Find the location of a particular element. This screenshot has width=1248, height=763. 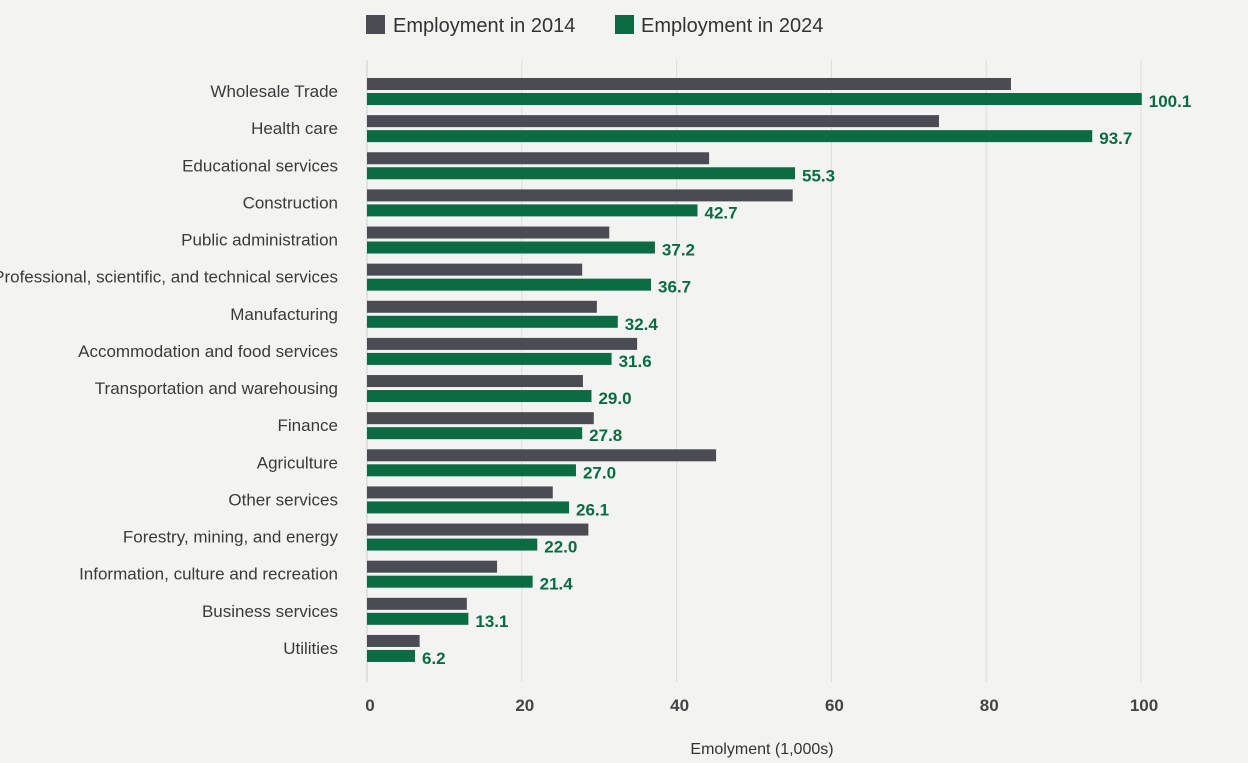

legend-label-2014: Employment in 2014 is located at coordinates (484, 26).